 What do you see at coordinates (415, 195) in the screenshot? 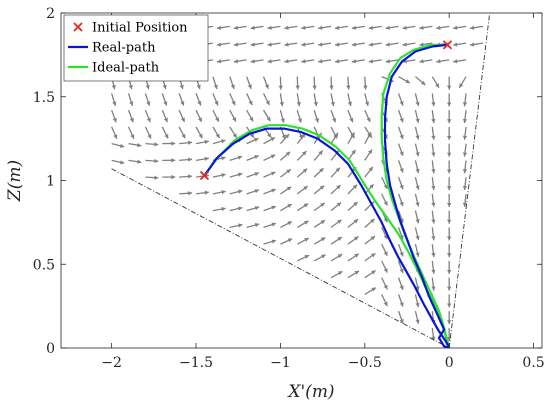
I see `ideal-path-line` at bounding box center [415, 195].